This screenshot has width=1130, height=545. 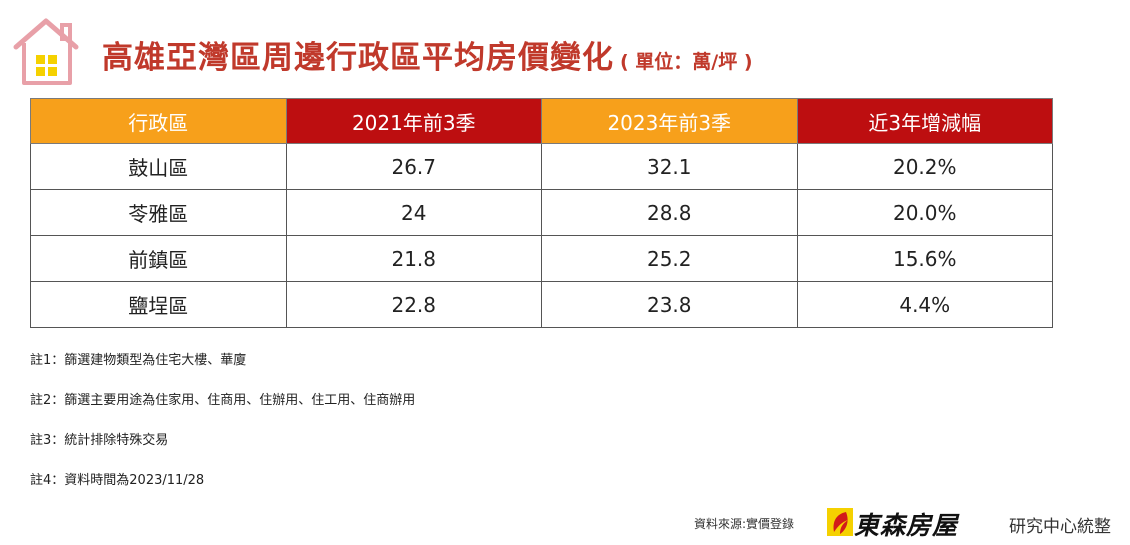 I want to click on table-row: 鹽埕區 22.8 23.8 4.4%, so click(x=541, y=304).